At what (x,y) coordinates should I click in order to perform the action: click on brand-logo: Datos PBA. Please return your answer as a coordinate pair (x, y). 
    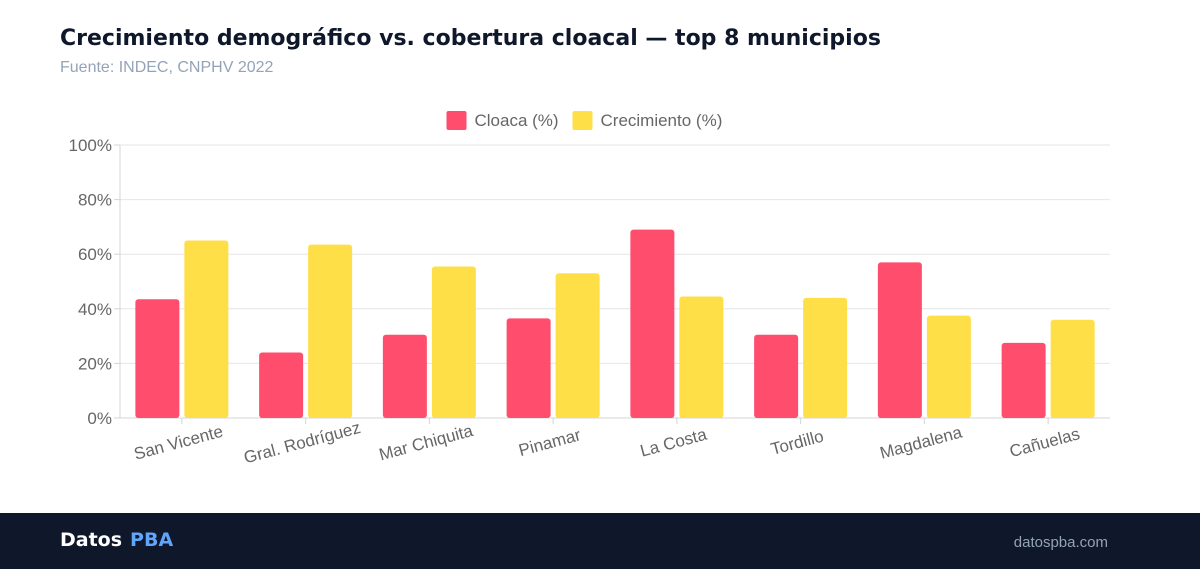
    Looking at the image, I should click on (116, 540).